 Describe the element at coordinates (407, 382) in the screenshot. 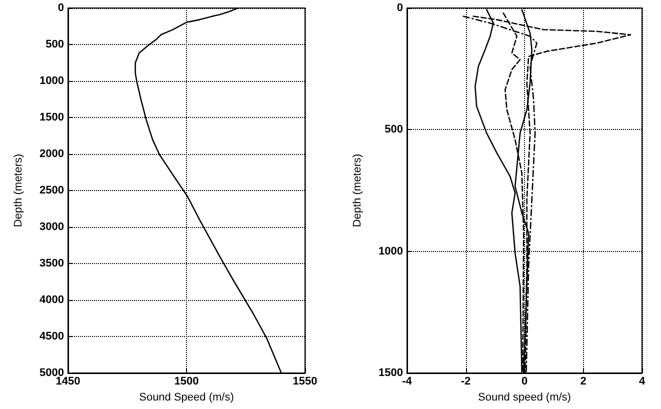

I see `x-tick-label: -4` at that location.